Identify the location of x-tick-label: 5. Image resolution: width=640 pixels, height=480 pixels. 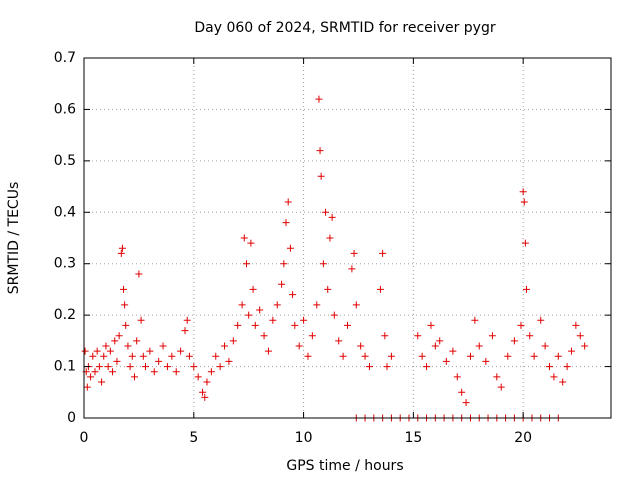
(193, 438).